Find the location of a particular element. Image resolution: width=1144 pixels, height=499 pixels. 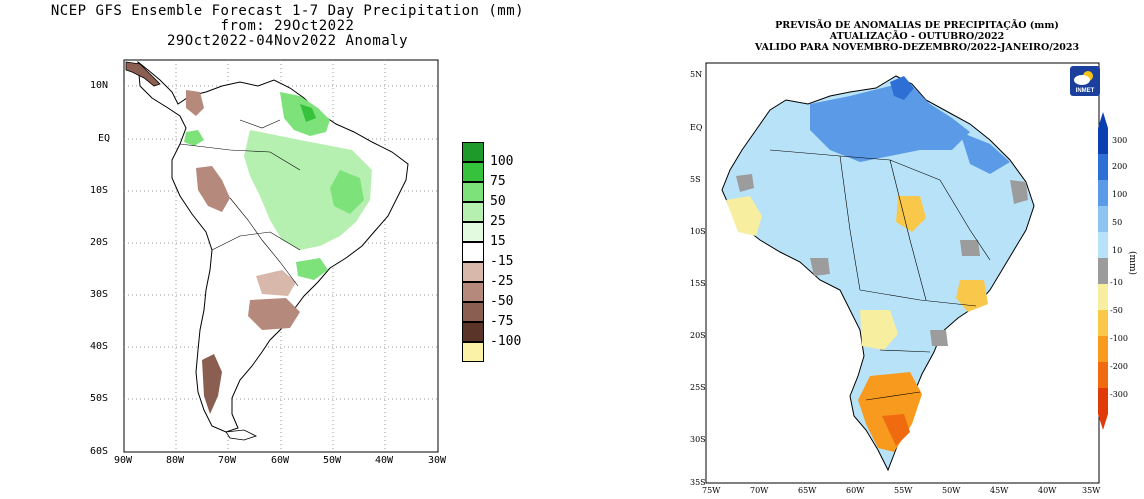

brown-anomaly-argentina is located at coordinates (274, 314).